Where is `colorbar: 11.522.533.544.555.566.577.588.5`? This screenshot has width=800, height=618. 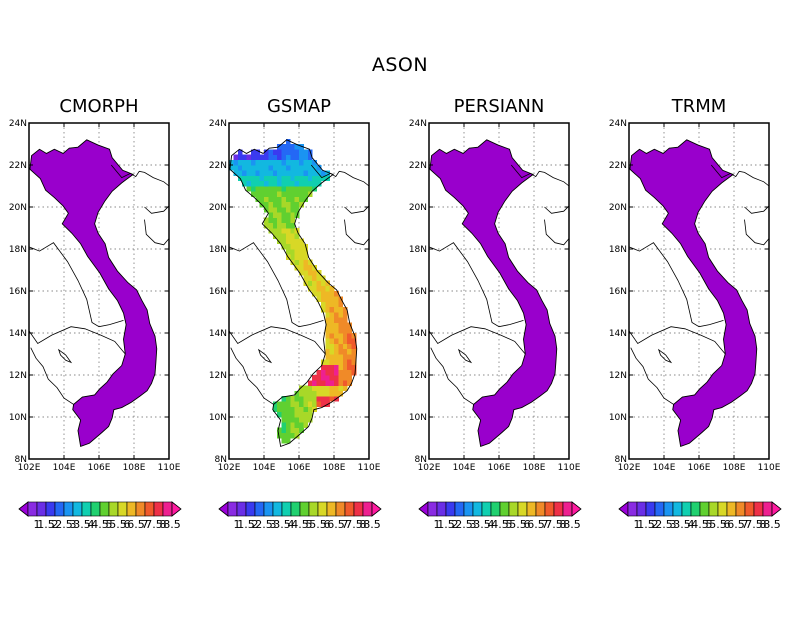
colorbar: 11.522.533.544.555.566.577.588.5 is located at coordinates (500, 516).